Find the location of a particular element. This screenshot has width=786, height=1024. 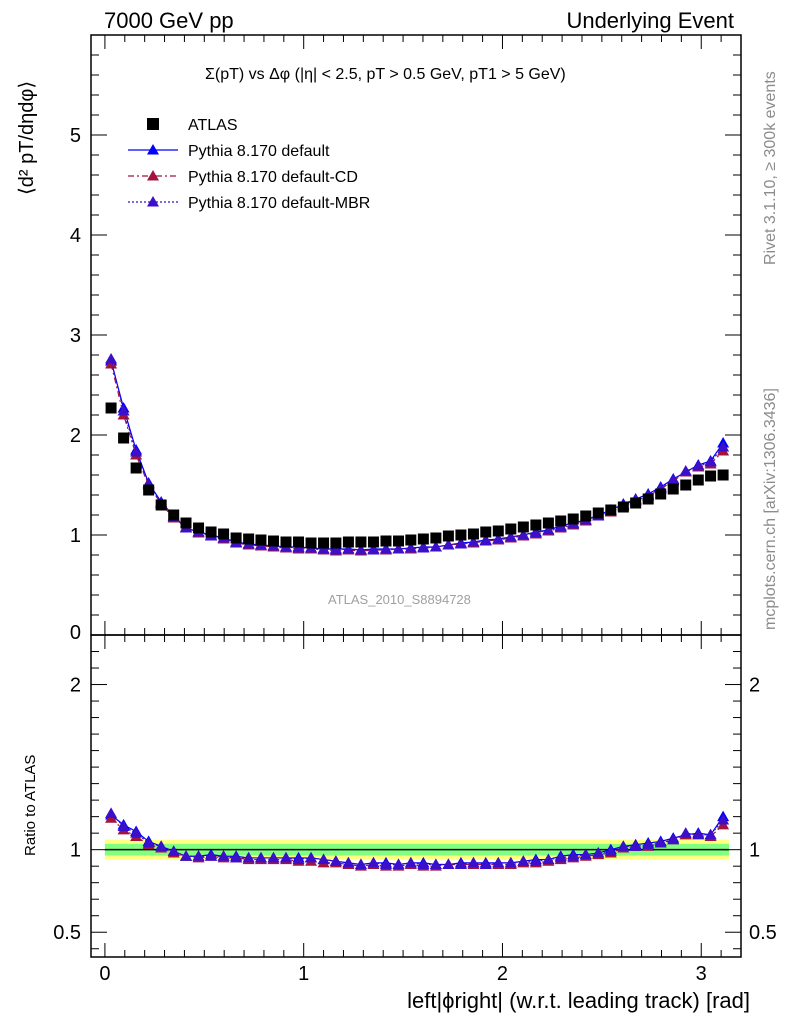

x-tick-label: 1 is located at coordinates (303, 974).